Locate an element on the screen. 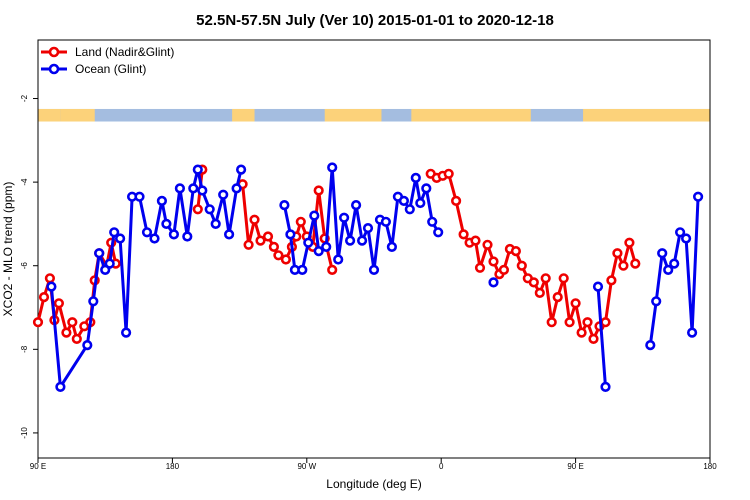 Image resolution: width=750 pixels, height=500 pixels. x-axis-label: Longitude (deg E) is located at coordinates (373, 484).